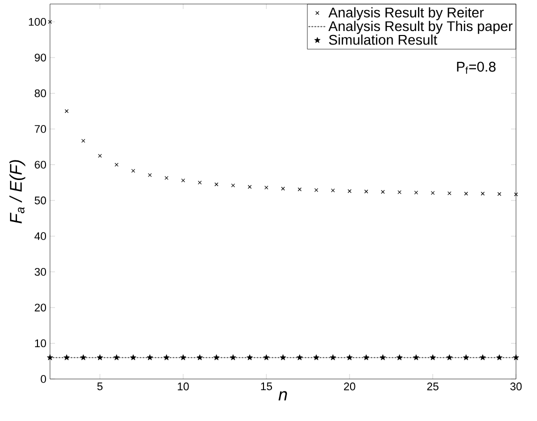  Describe the element at coordinates (17, 192) in the screenshot. I see `y-axis-title: F$_{a}$ / E(F)` at that location.